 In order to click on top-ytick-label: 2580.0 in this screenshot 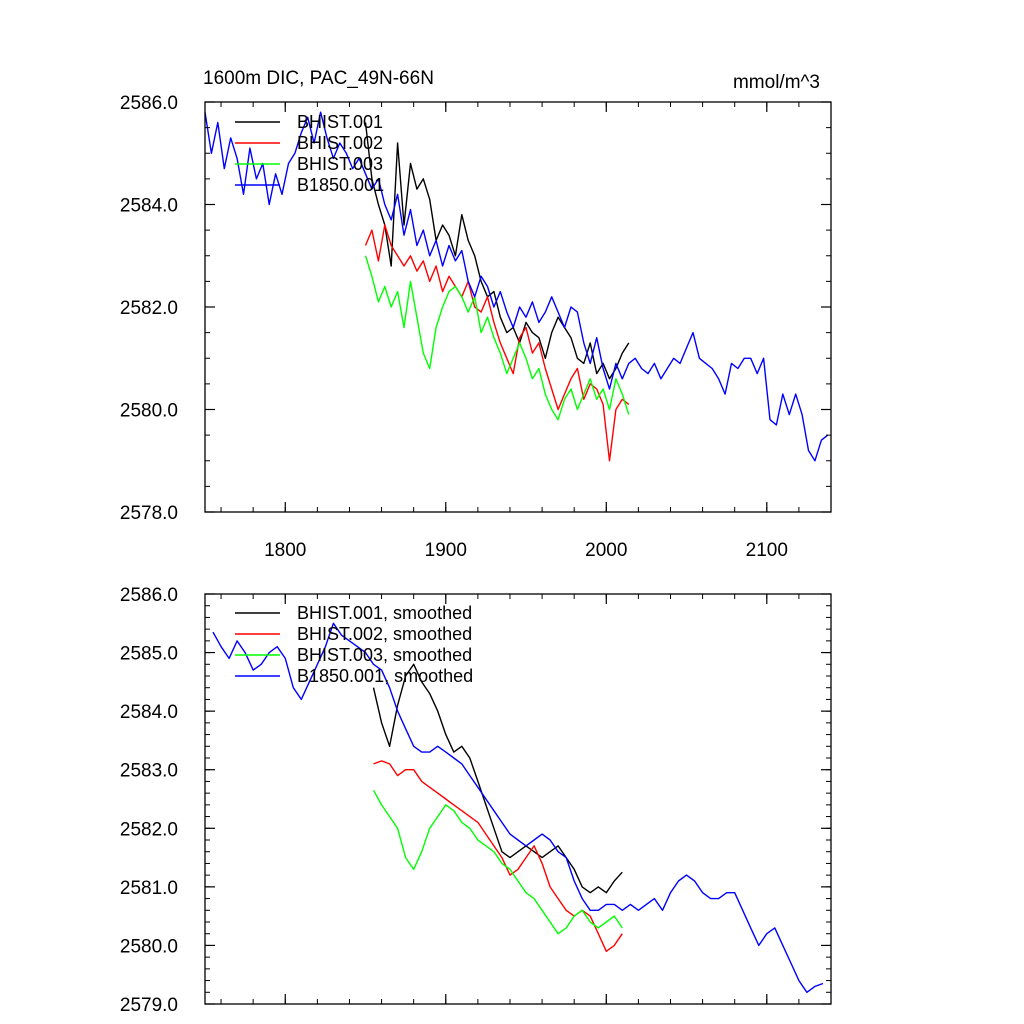, I will do `click(149, 411)`.